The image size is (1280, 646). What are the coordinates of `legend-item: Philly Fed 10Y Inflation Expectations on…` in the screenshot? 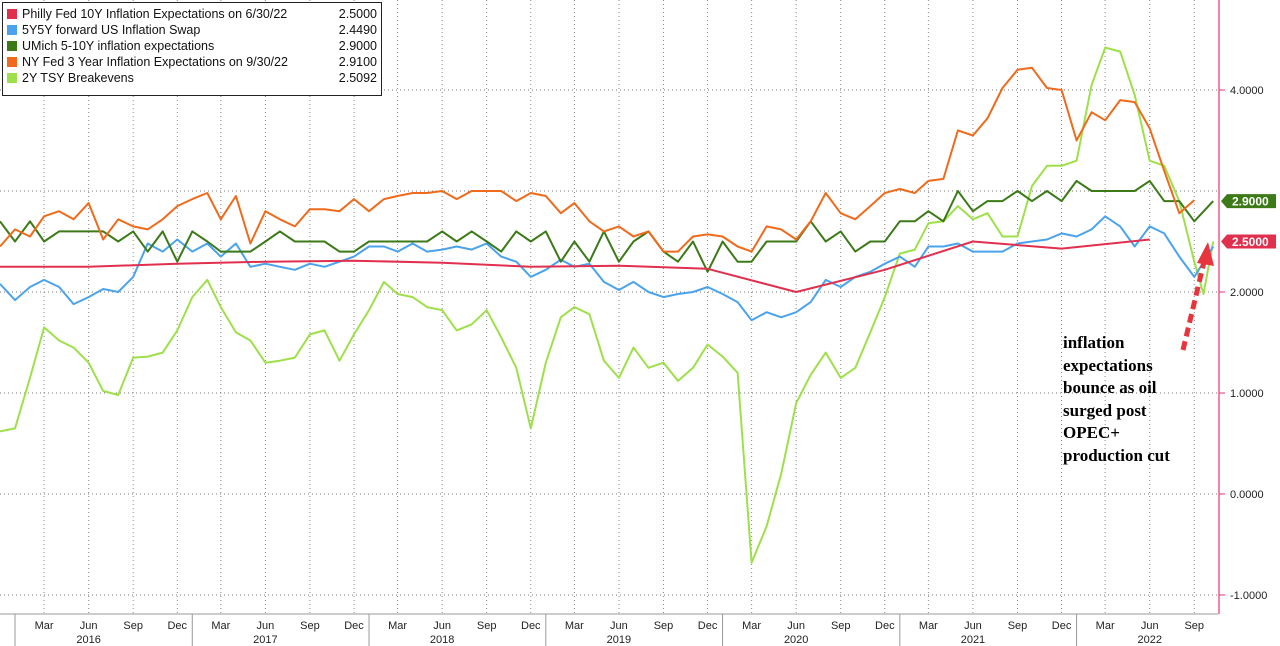 It's located at (192, 14).